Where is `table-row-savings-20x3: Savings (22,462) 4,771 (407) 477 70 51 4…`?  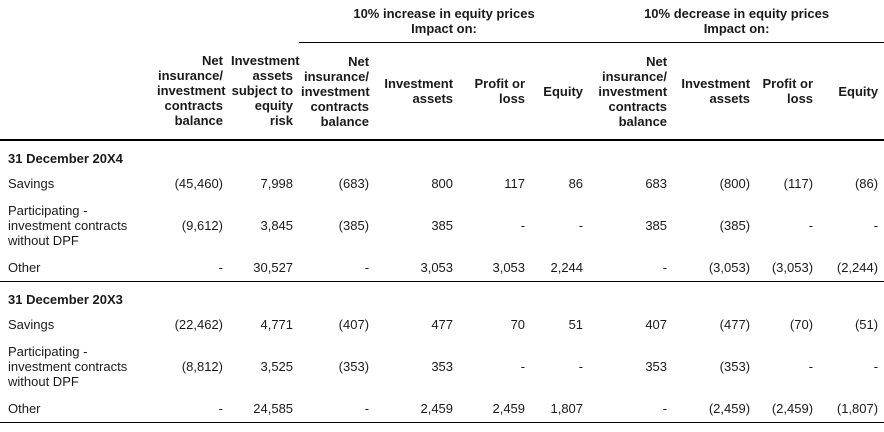 table-row-savings-20x3: Savings (22,462) 4,771 (407) 477 70 51 4… is located at coordinates (442, 324).